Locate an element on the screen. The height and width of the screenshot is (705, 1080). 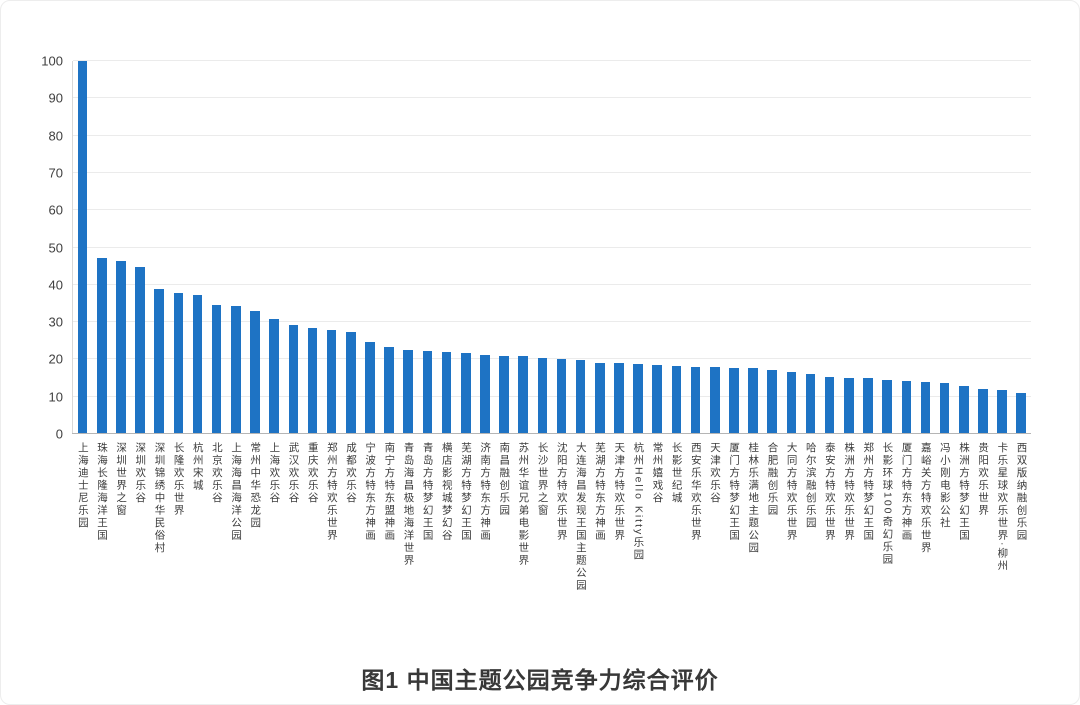
x-tick-label-11: 上海欢乐谷 is located at coordinates (274, 473).